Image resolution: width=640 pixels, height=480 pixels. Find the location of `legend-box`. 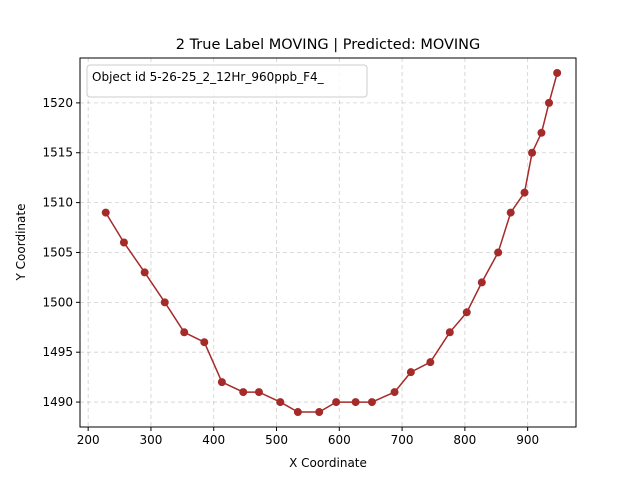

legend-box is located at coordinates (227, 81).